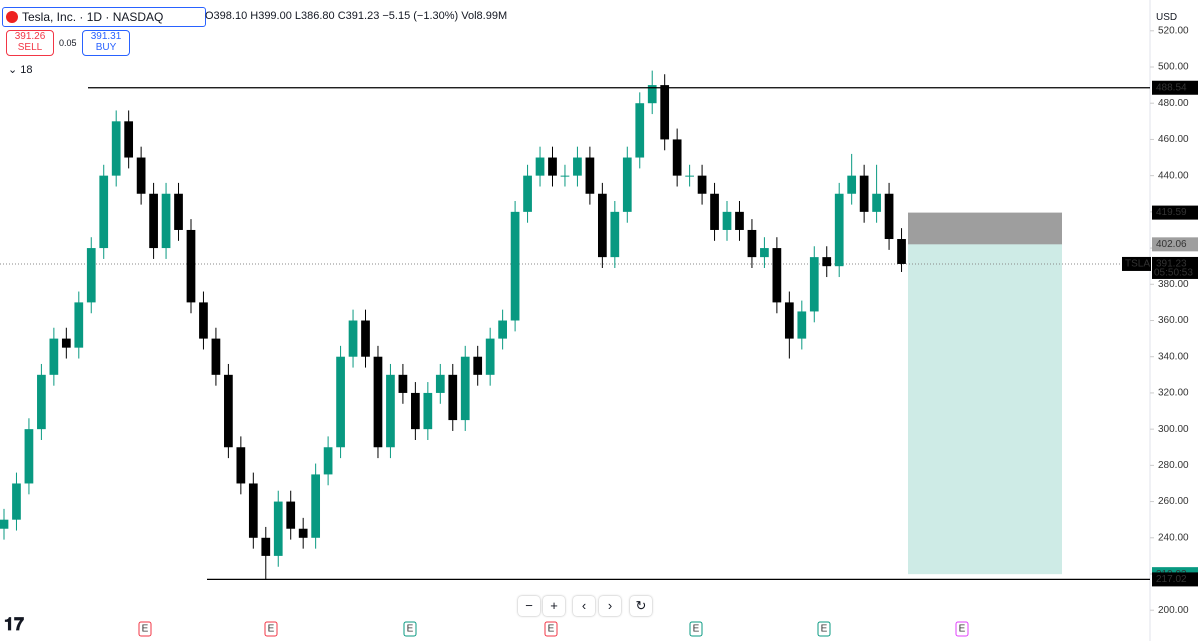 This screenshot has height=641, width=1199. I want to click on spread: 0.05, so click(68, 43).